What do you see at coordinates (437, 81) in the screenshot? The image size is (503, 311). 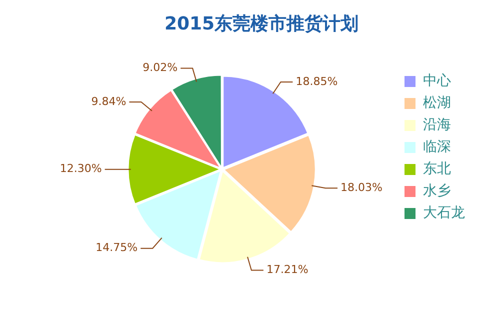 I see `legend-label: 中心` at bounding box center [437, 81].